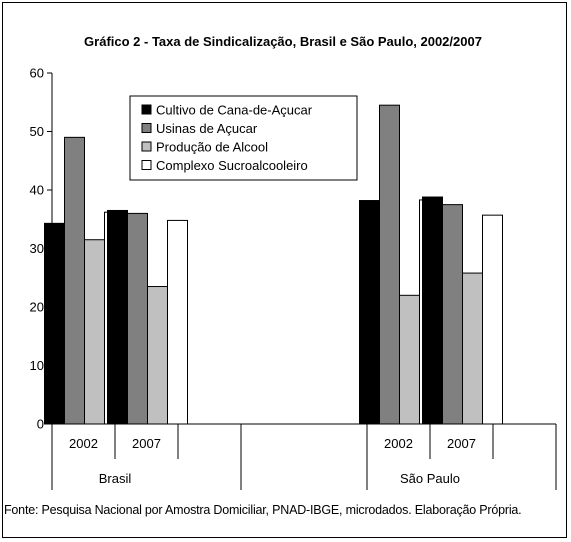  What do you see at coordinates (37, 73) in the screenshot?
I see `y-tick-label: 60` at bounding box center [37, 73].